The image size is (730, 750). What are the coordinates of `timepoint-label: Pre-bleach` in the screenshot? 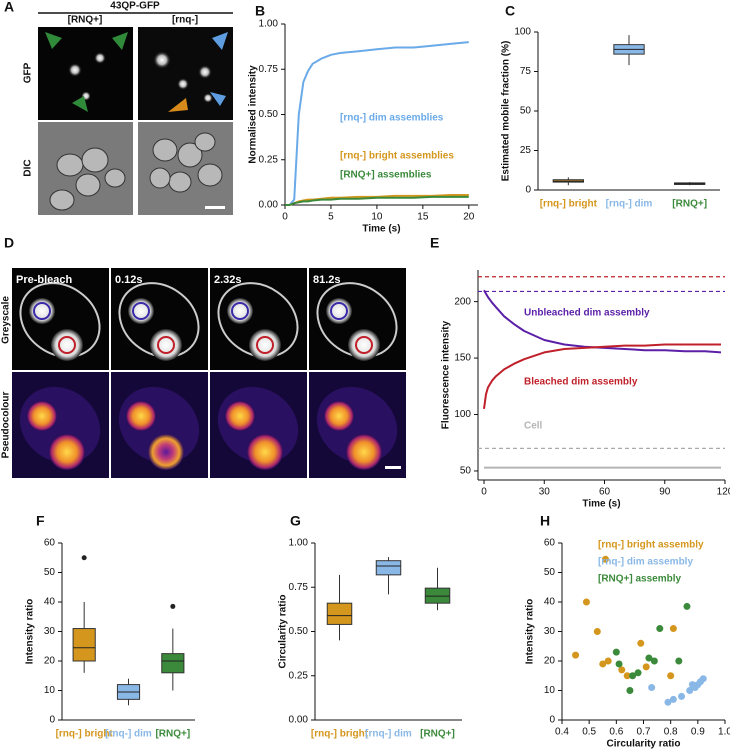 It's located at (44, 280).